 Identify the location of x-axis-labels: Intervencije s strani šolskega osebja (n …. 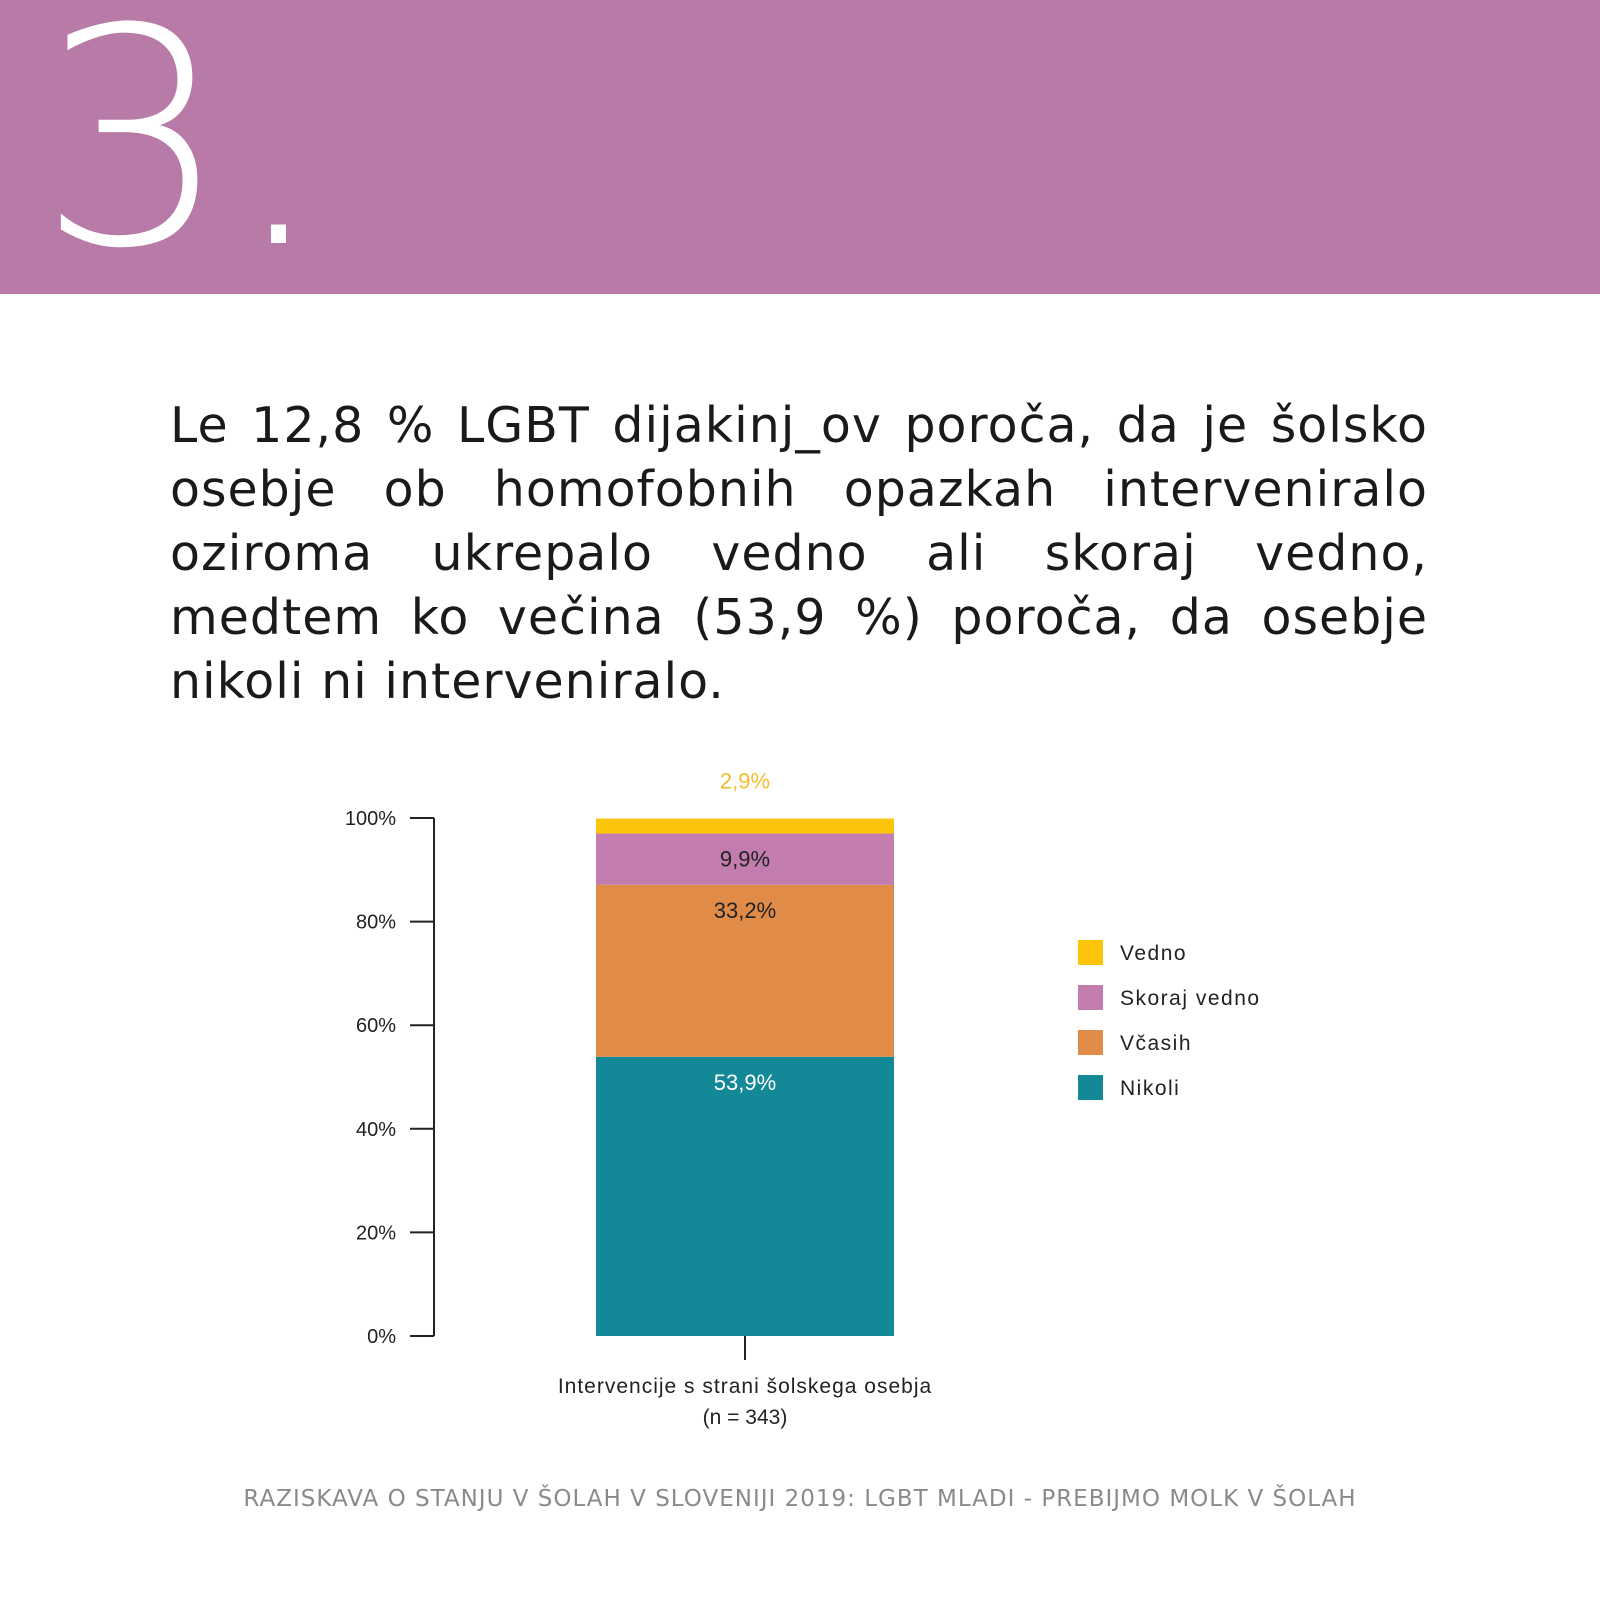
(745, 1382).